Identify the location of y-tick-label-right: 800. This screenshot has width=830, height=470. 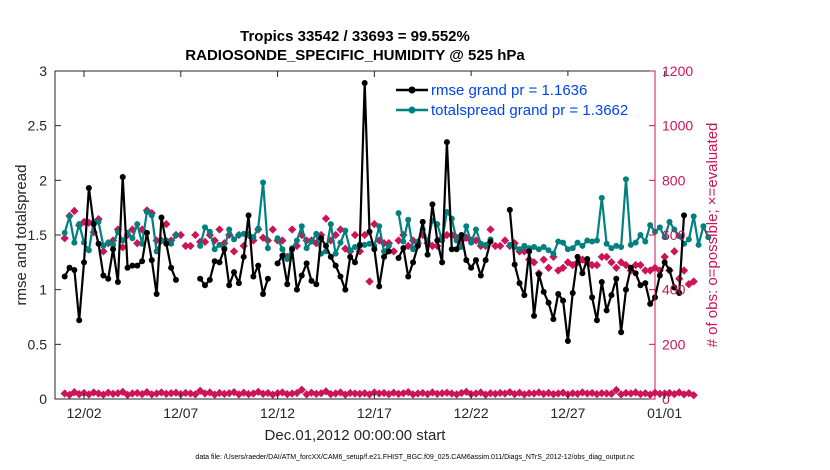
(674, 180).